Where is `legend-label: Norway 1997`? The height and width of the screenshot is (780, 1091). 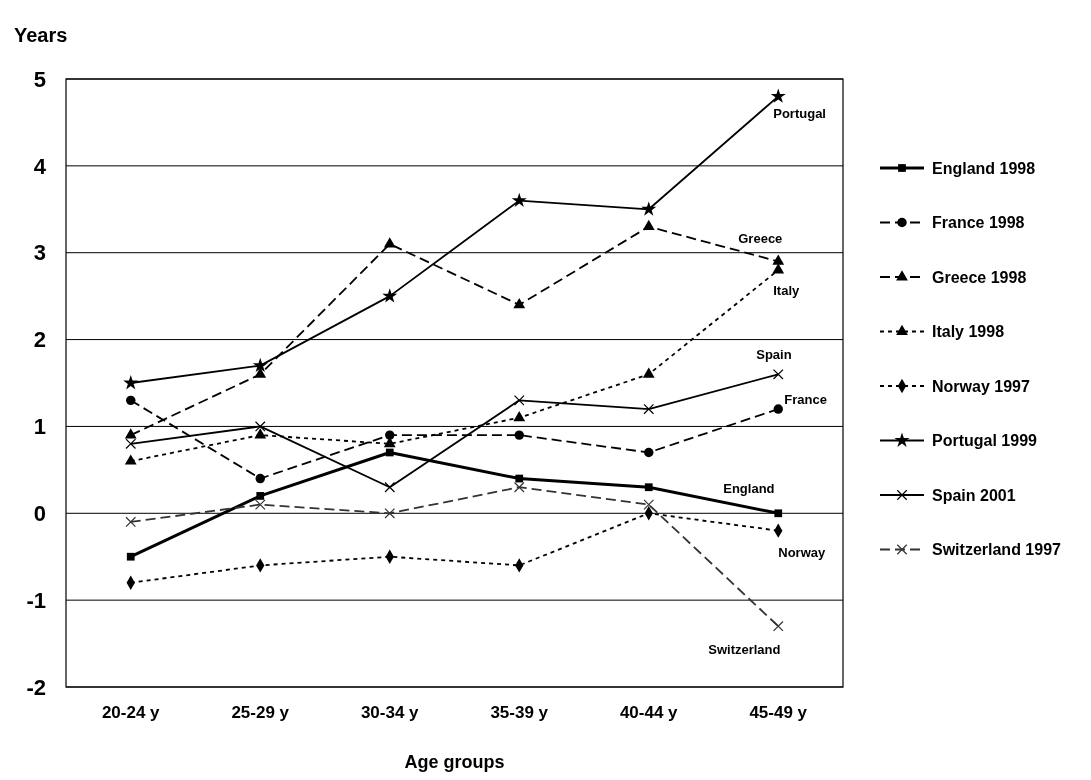
legend-label: Norway 1997 is located at coordinates (981, 386).